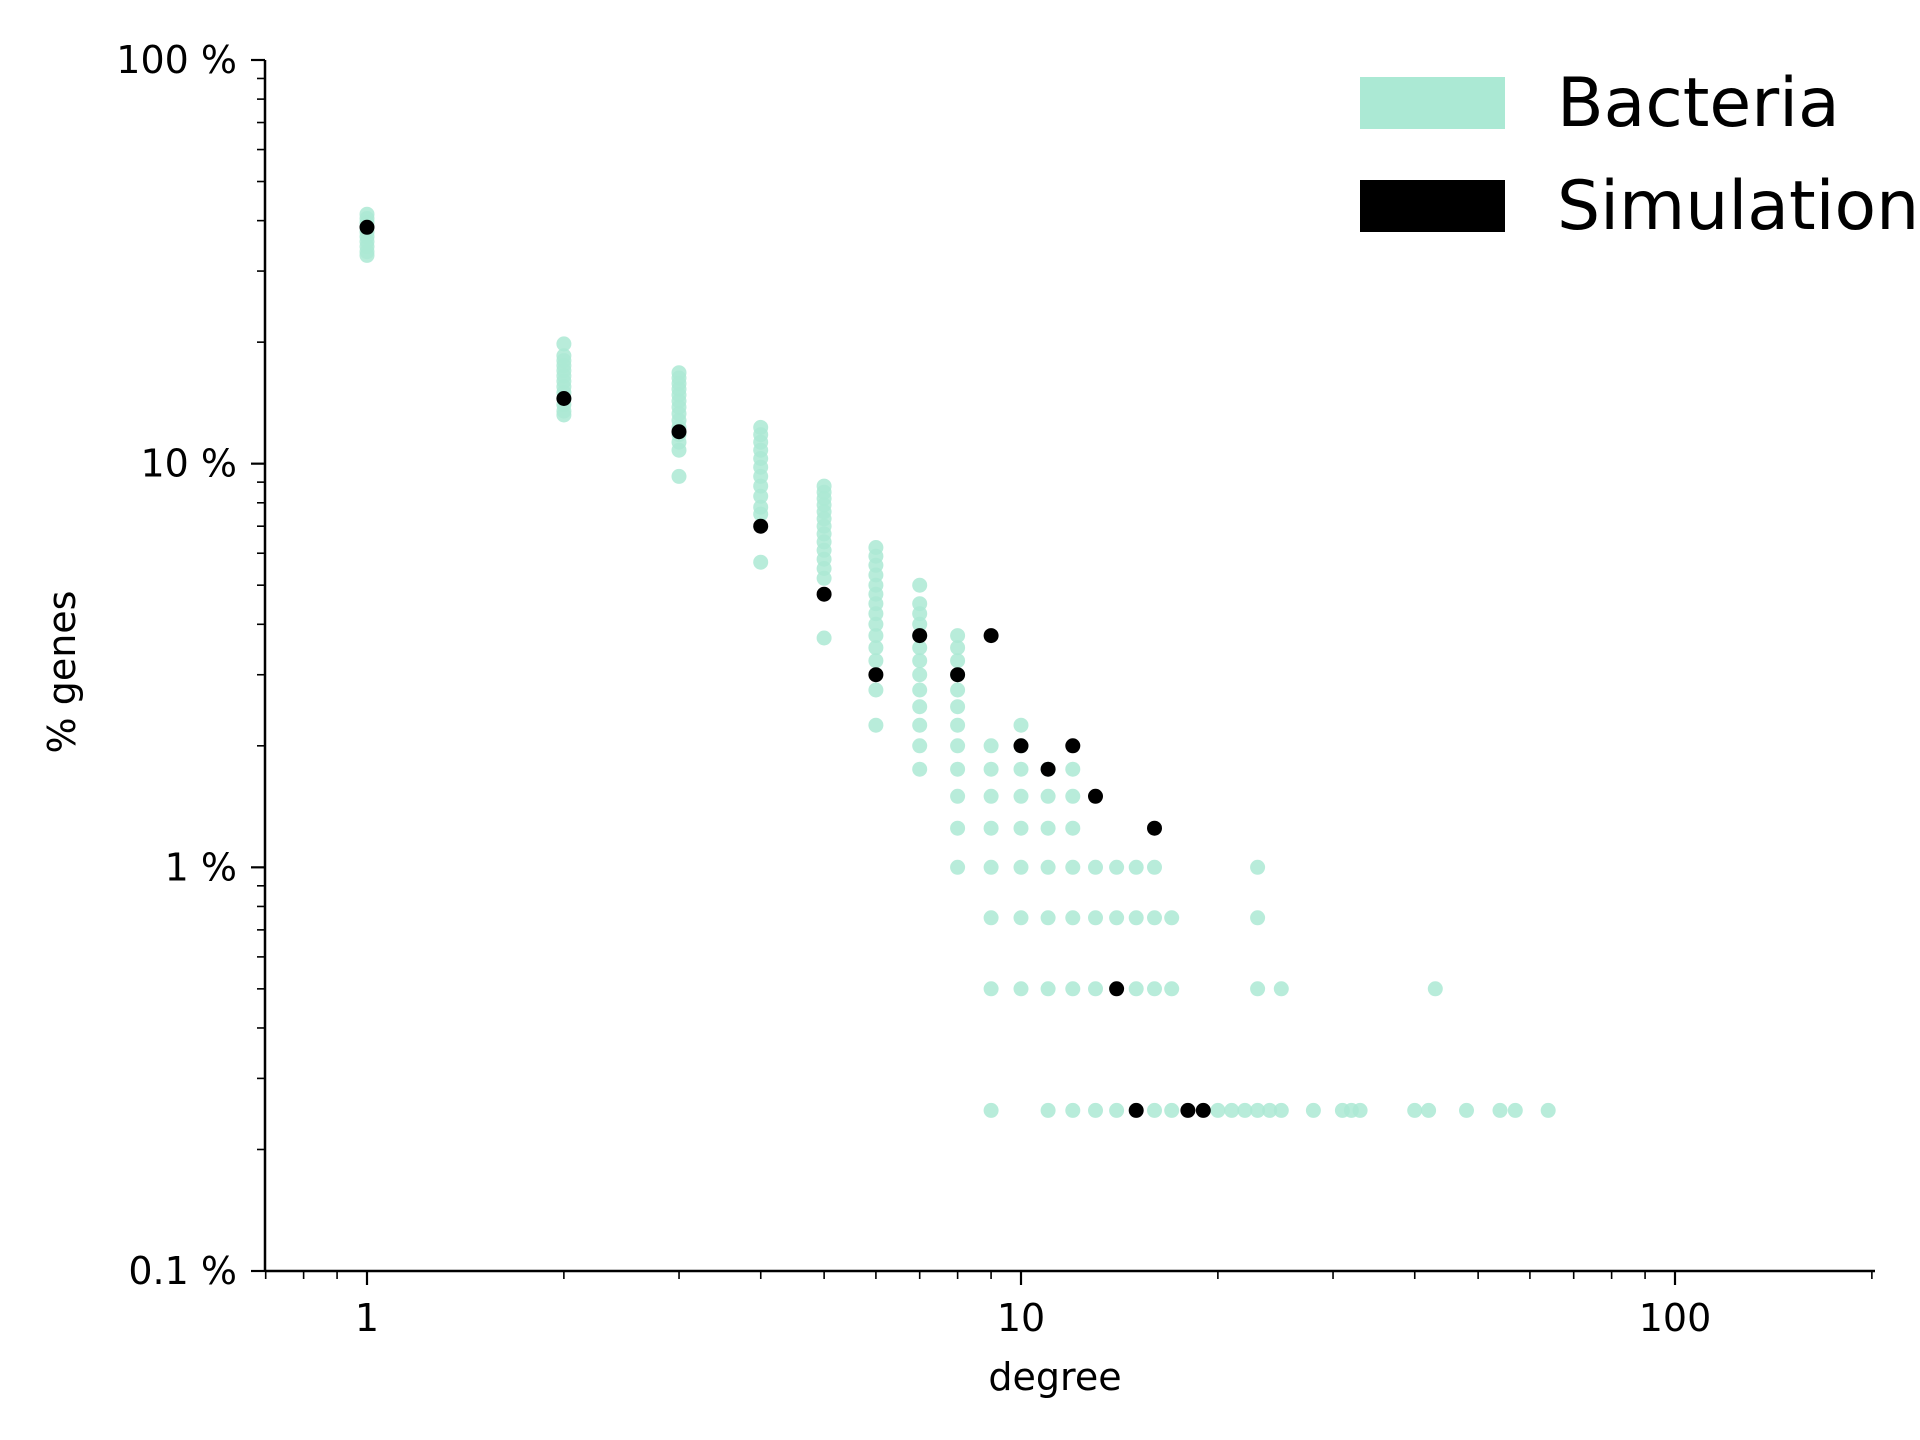  What do you see at coordinates (188, 464) in the screenshot?
I see `y-tick-label: 10 %` at bounding box center [188, 464].